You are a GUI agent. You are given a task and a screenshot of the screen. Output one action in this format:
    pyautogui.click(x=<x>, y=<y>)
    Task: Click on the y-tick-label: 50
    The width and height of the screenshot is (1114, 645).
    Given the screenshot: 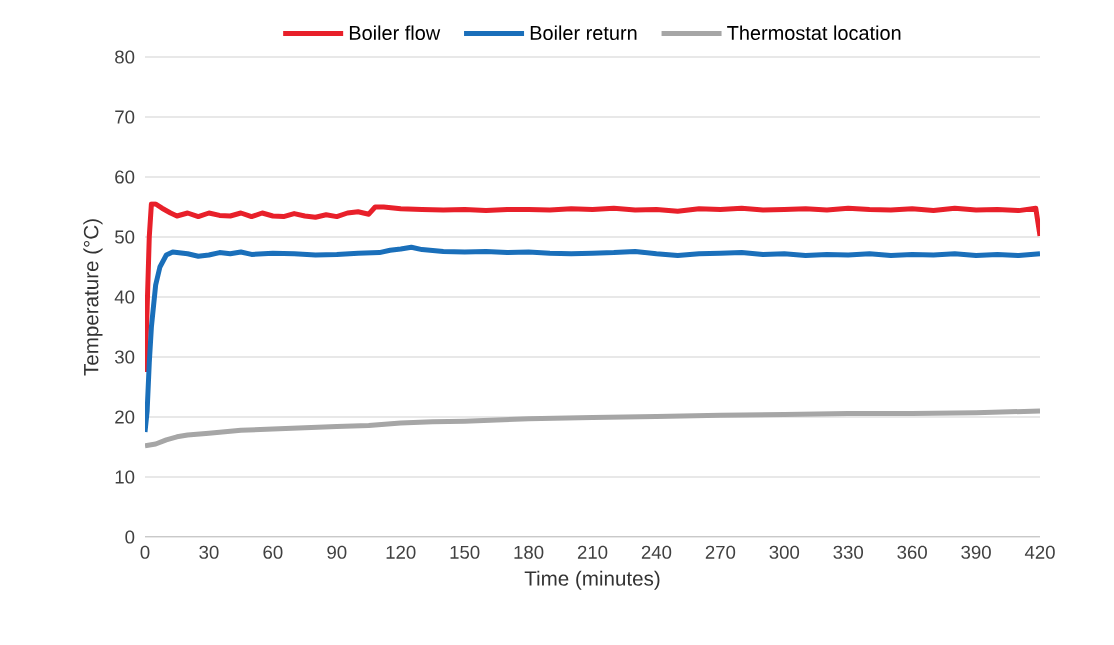 What is the action you would take?
    pyautogui.click(x=125, y=237)
    